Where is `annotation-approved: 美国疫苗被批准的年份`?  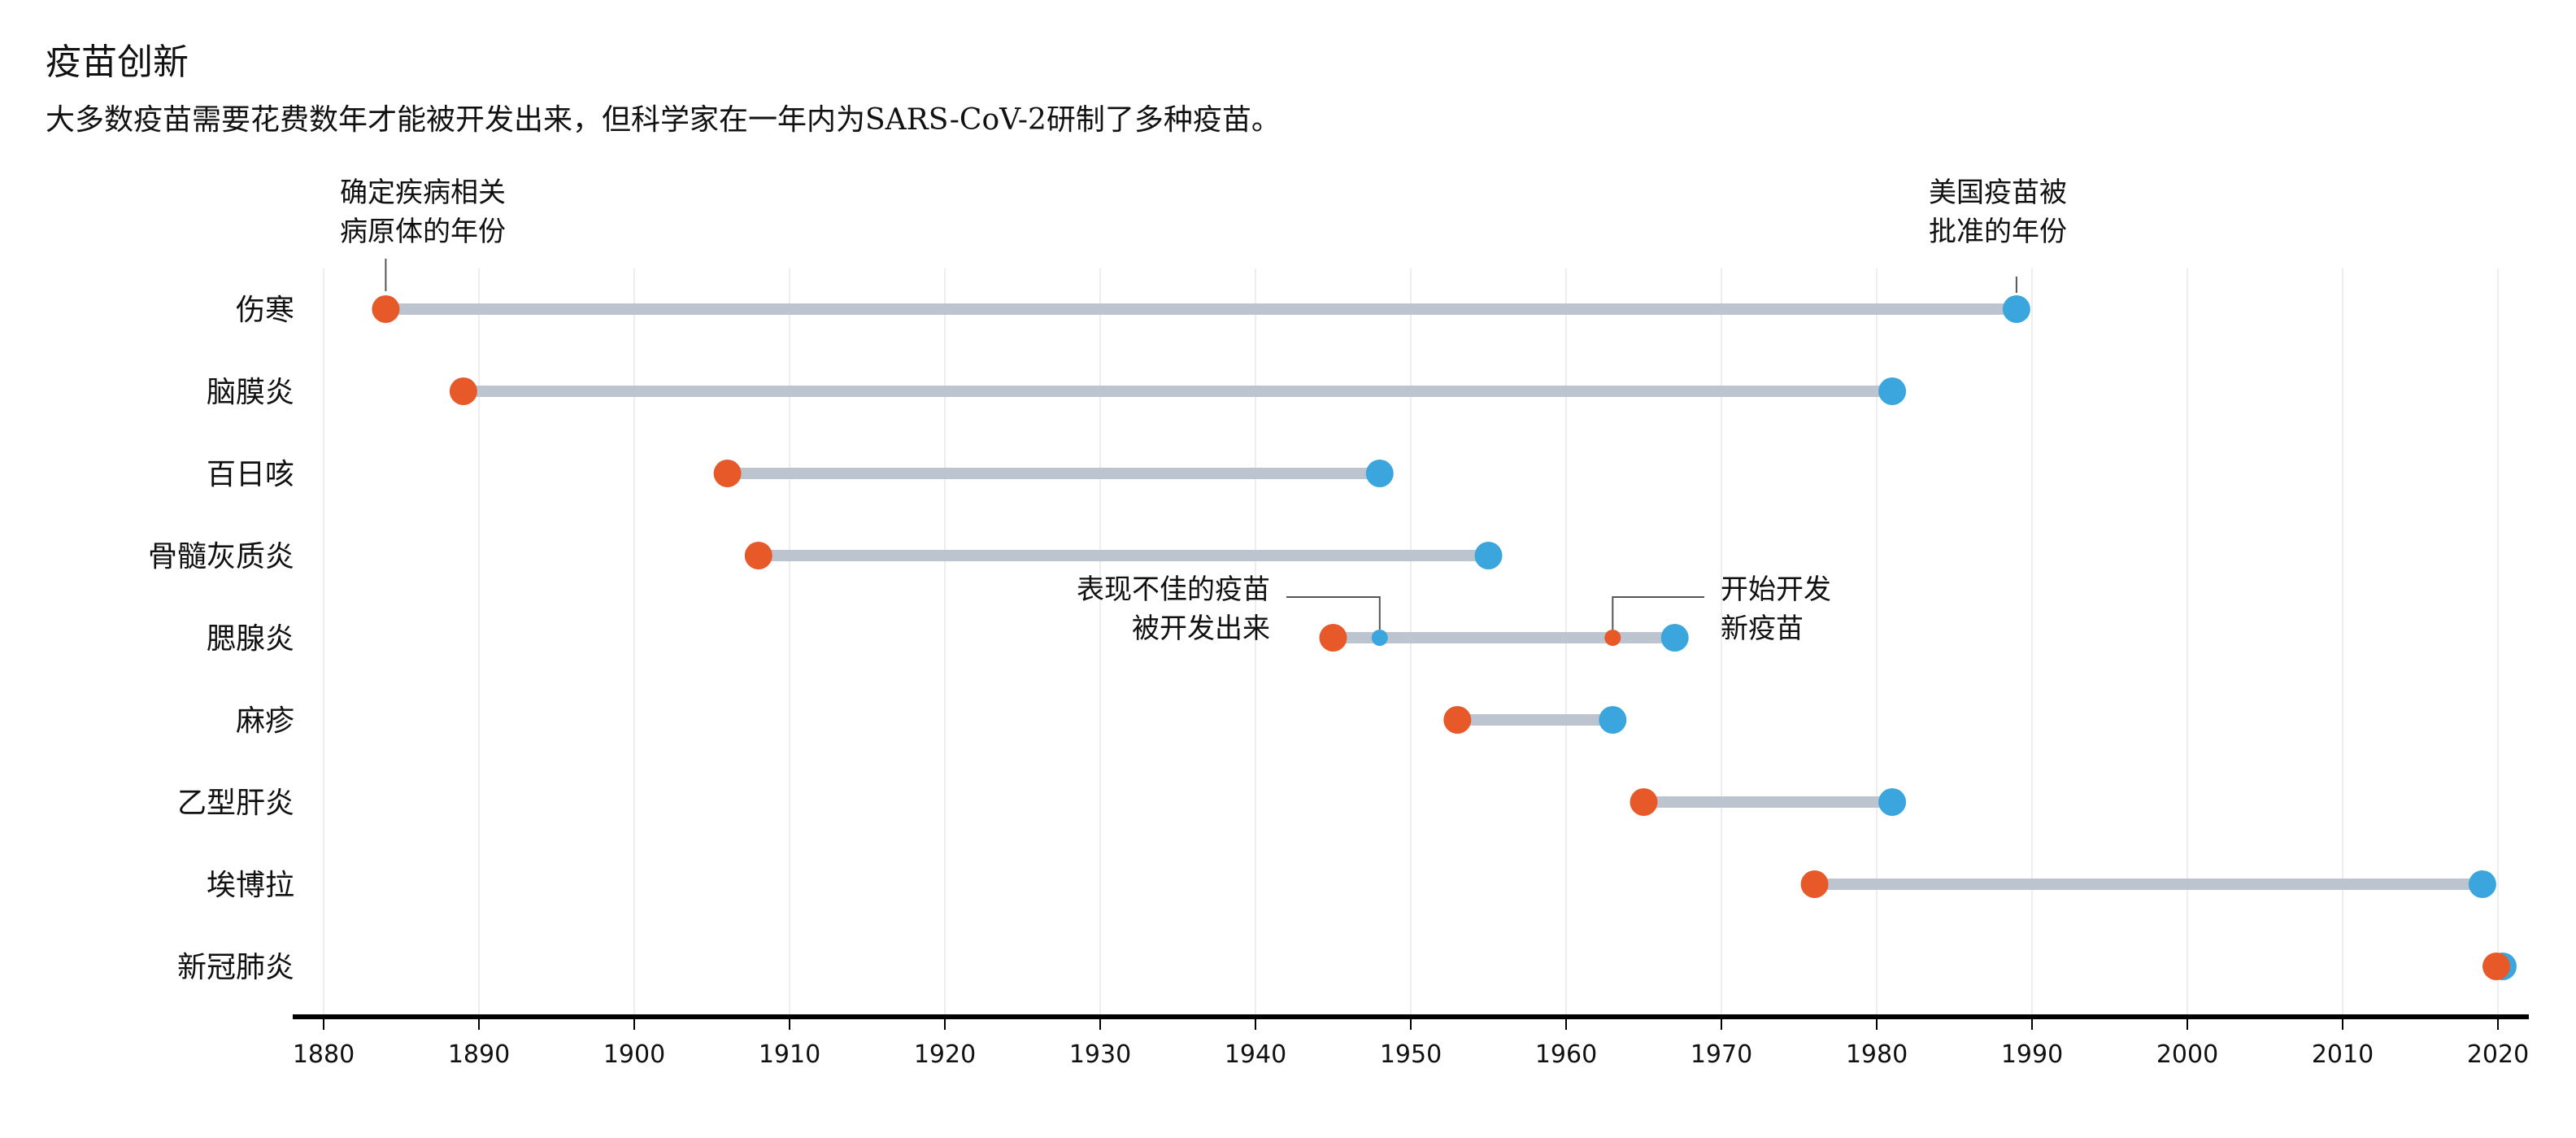
annotation-approved: 美国疫苗被批准的年份 is located at coordinates (1998, 212).